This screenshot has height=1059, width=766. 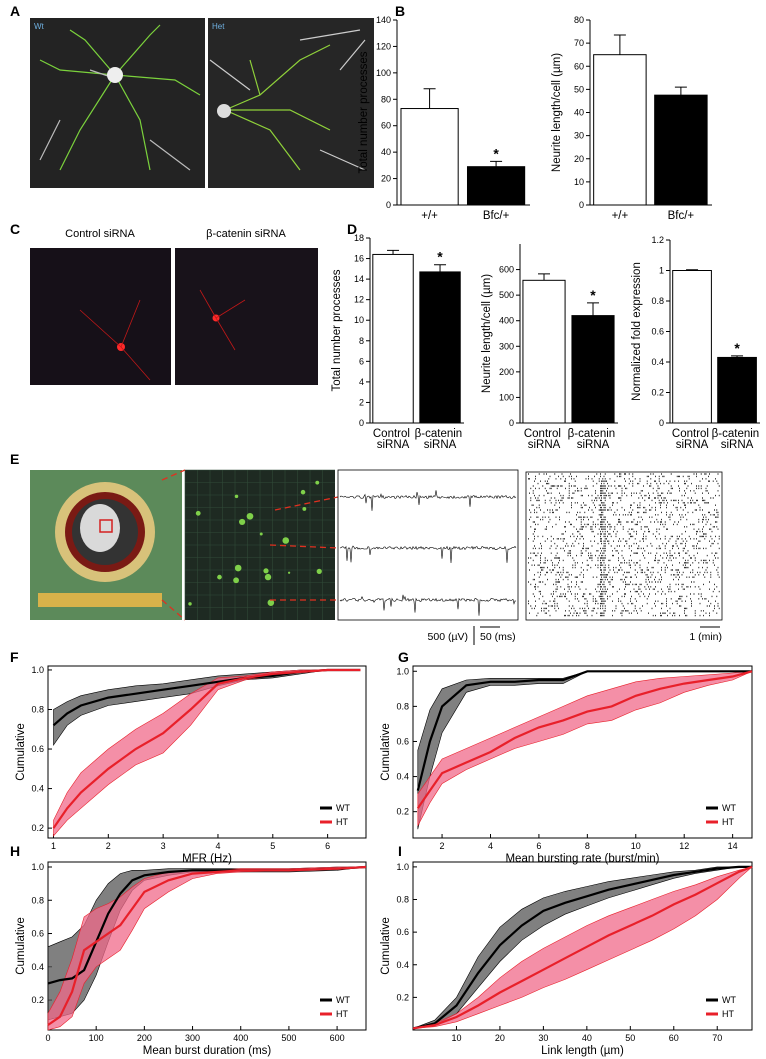 What do you see at coordinates (496, 216) in the screenshot?
I see `x-tick-label: Bfc/+` at bounding box center [496, 216].